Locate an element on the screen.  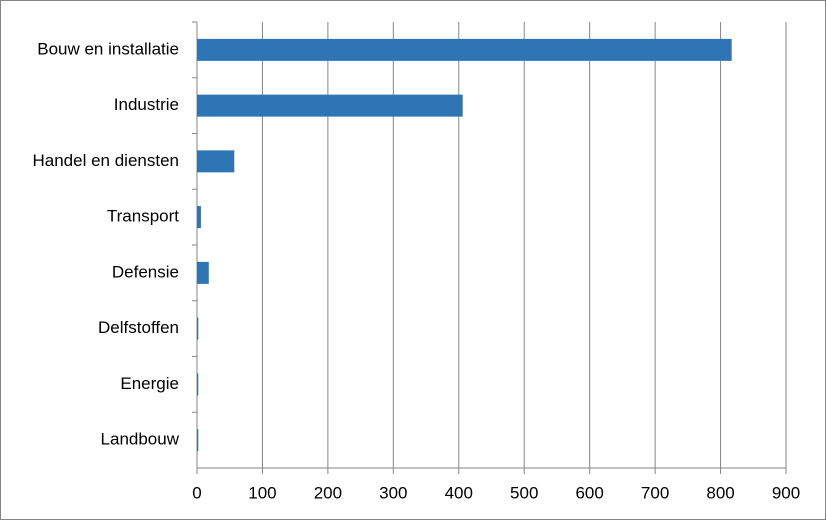
y-tick-label: Defensie is located at coordinates (145, 271).